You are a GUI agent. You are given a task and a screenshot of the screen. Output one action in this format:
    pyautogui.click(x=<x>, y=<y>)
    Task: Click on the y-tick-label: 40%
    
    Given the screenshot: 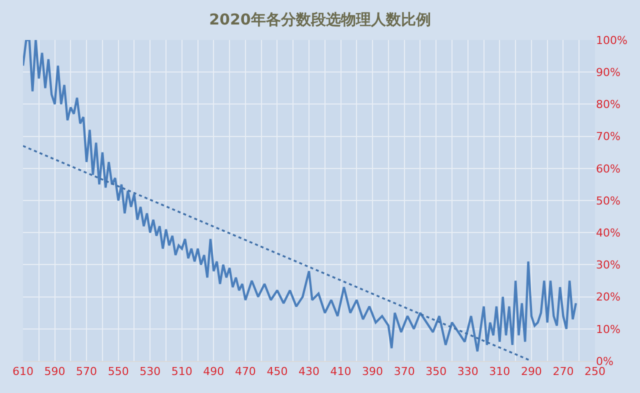 What is the action you would take?
    pyautogui.click(x=608, y=233)
    